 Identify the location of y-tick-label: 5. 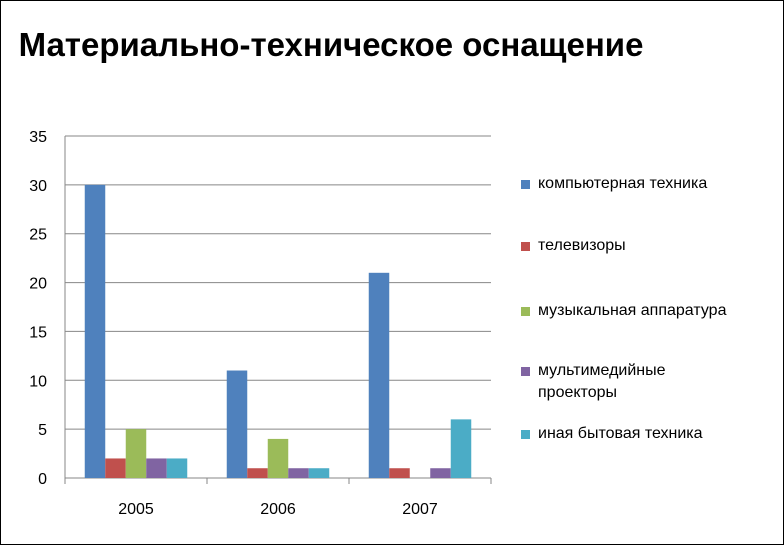
(42, 430).